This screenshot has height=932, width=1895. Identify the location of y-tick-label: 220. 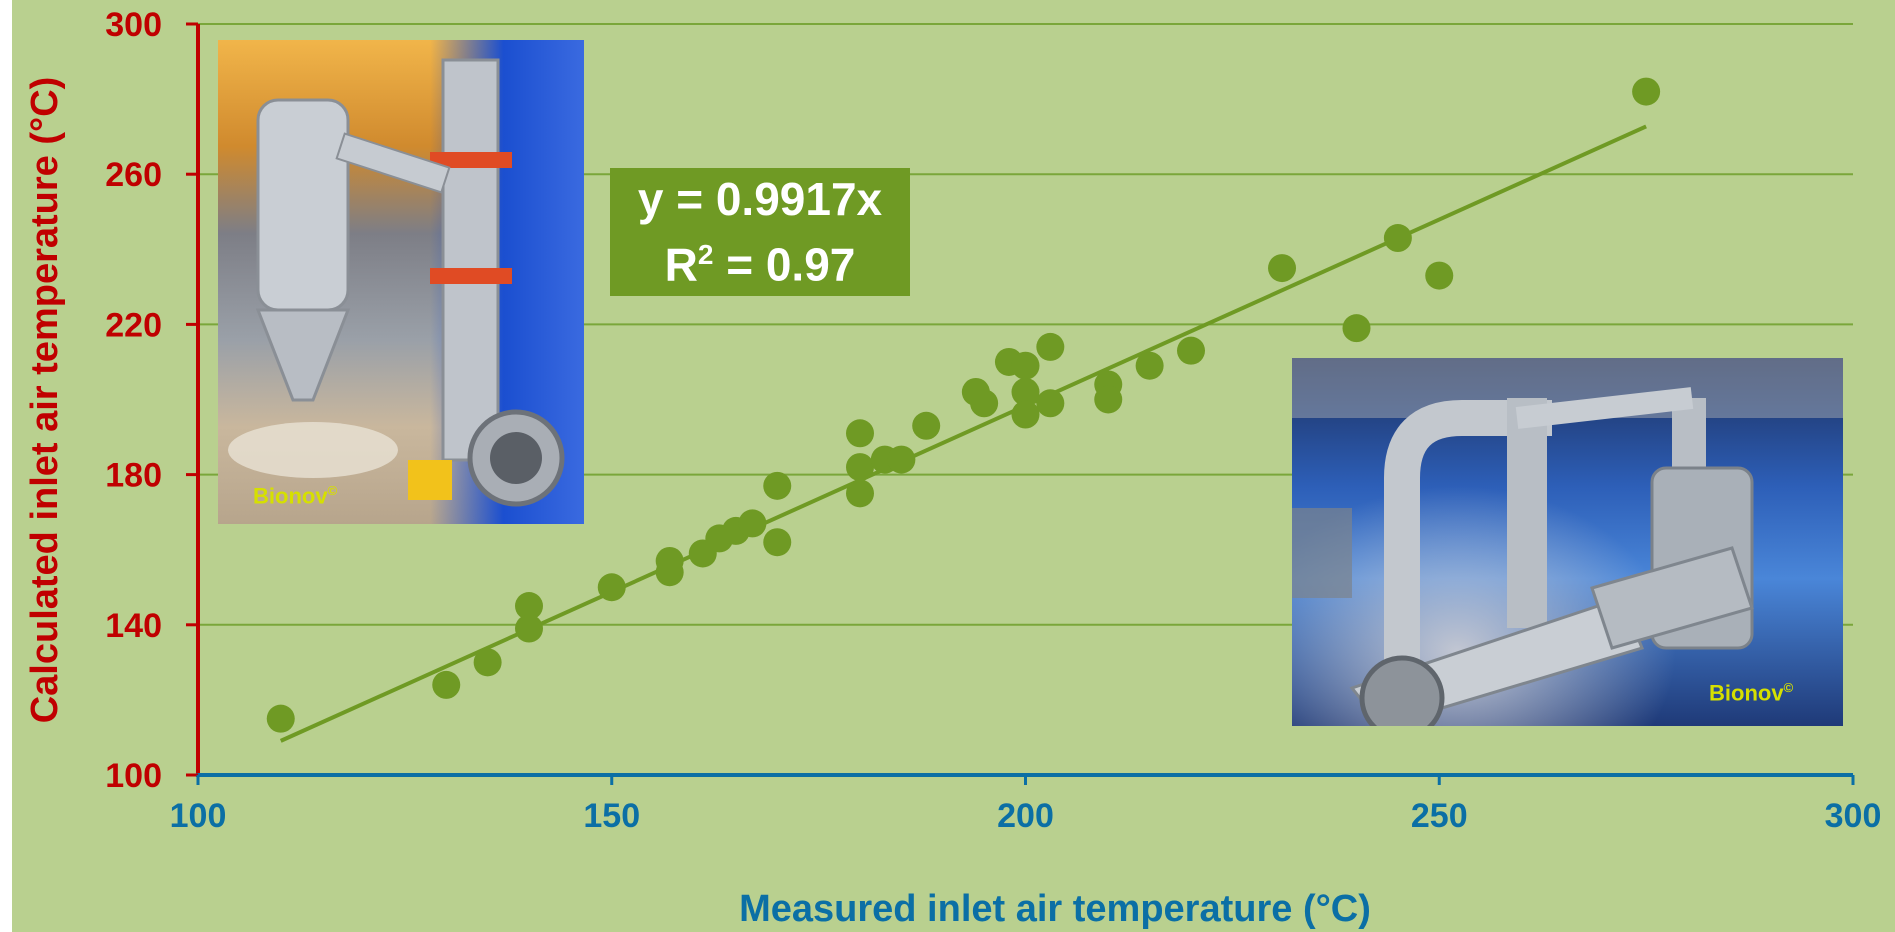
(133, 325).